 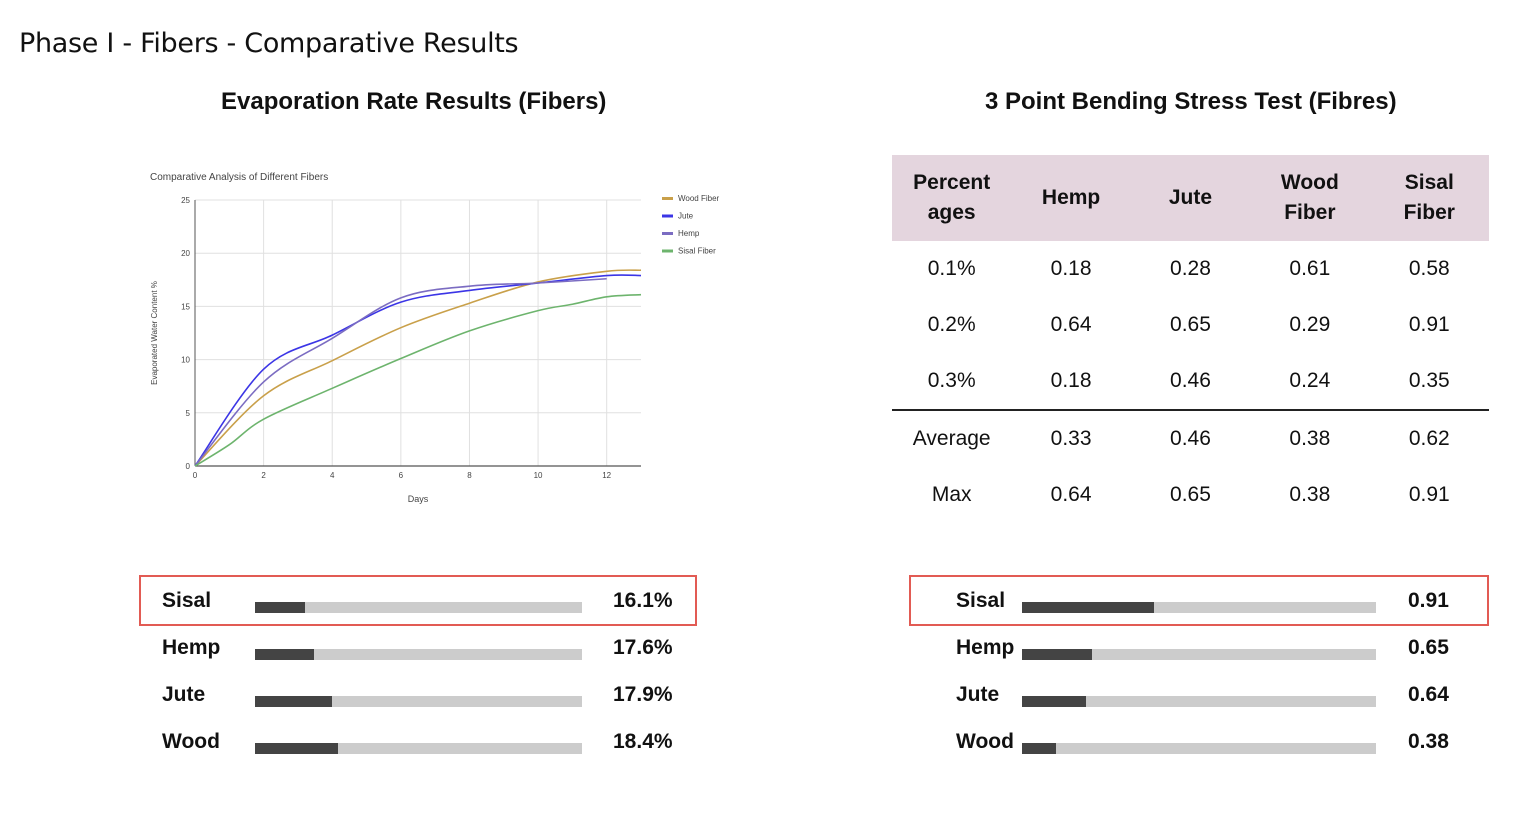 I want to click on svg-text: Sisal Fiber, so click(x=697, y=251).